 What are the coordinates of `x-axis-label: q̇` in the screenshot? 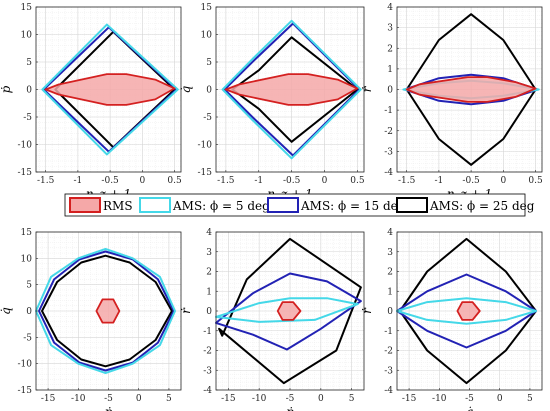 It's located at (470, 408).